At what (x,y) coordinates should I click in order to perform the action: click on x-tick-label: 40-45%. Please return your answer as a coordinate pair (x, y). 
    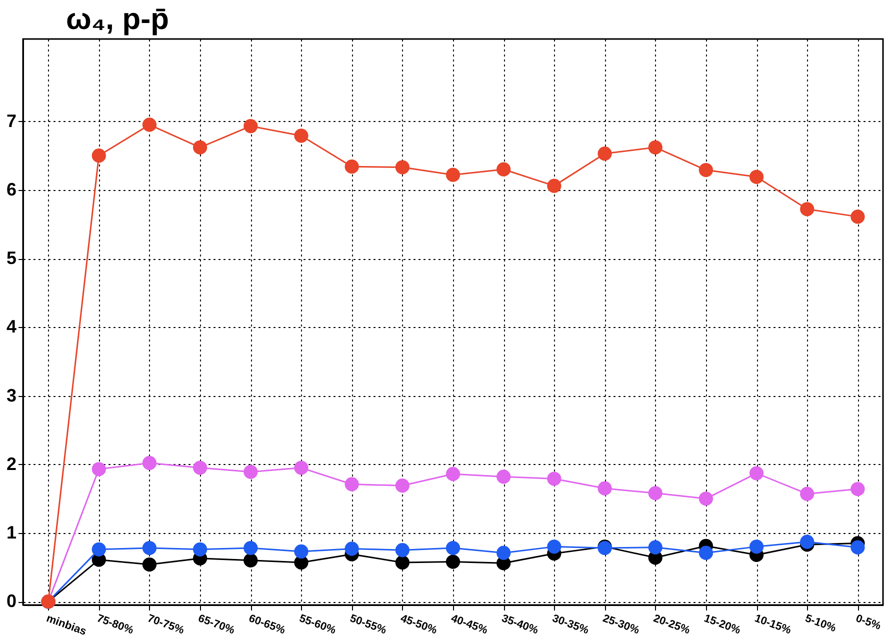
    Looking at the image, I should click on (469, 624).